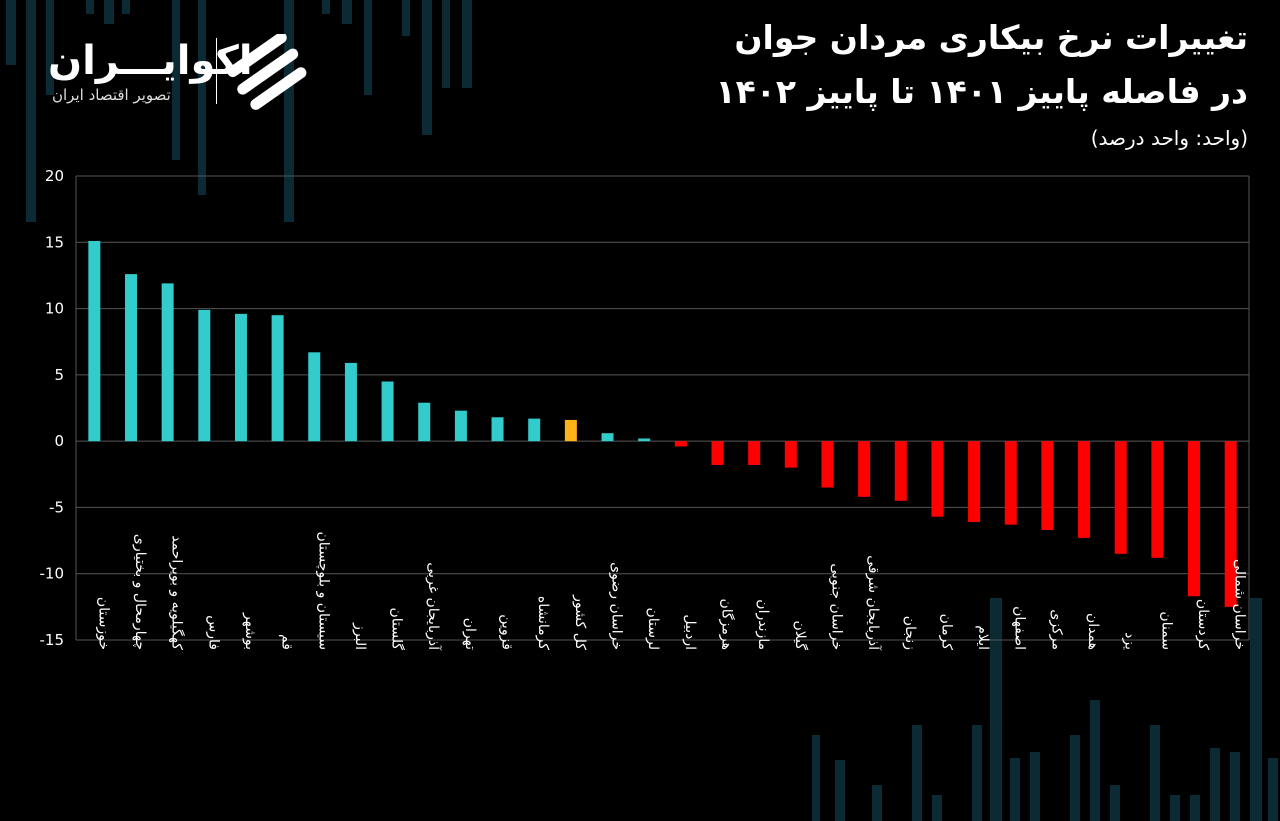 The width and height of the screenshot is (1280, 821). What do you see at coordinates (617, 606) in the screenshot?
I see `x-tick-label: خراسان رضوی` at bounding box center [617, 606].